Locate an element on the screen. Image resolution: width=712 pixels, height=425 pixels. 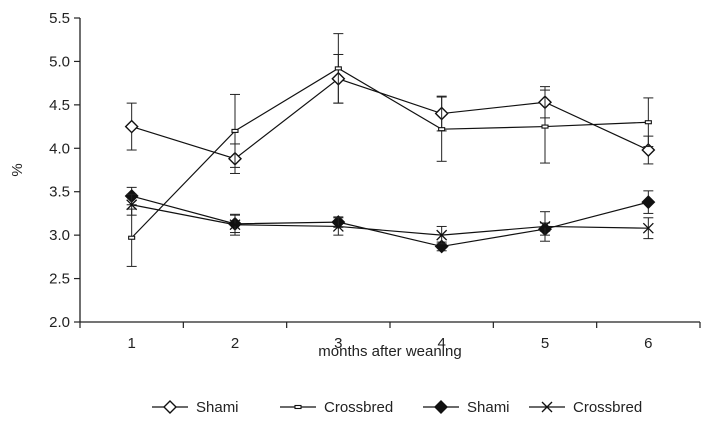
y-tick-label: 3.5 is located at coordinates (59, 192).